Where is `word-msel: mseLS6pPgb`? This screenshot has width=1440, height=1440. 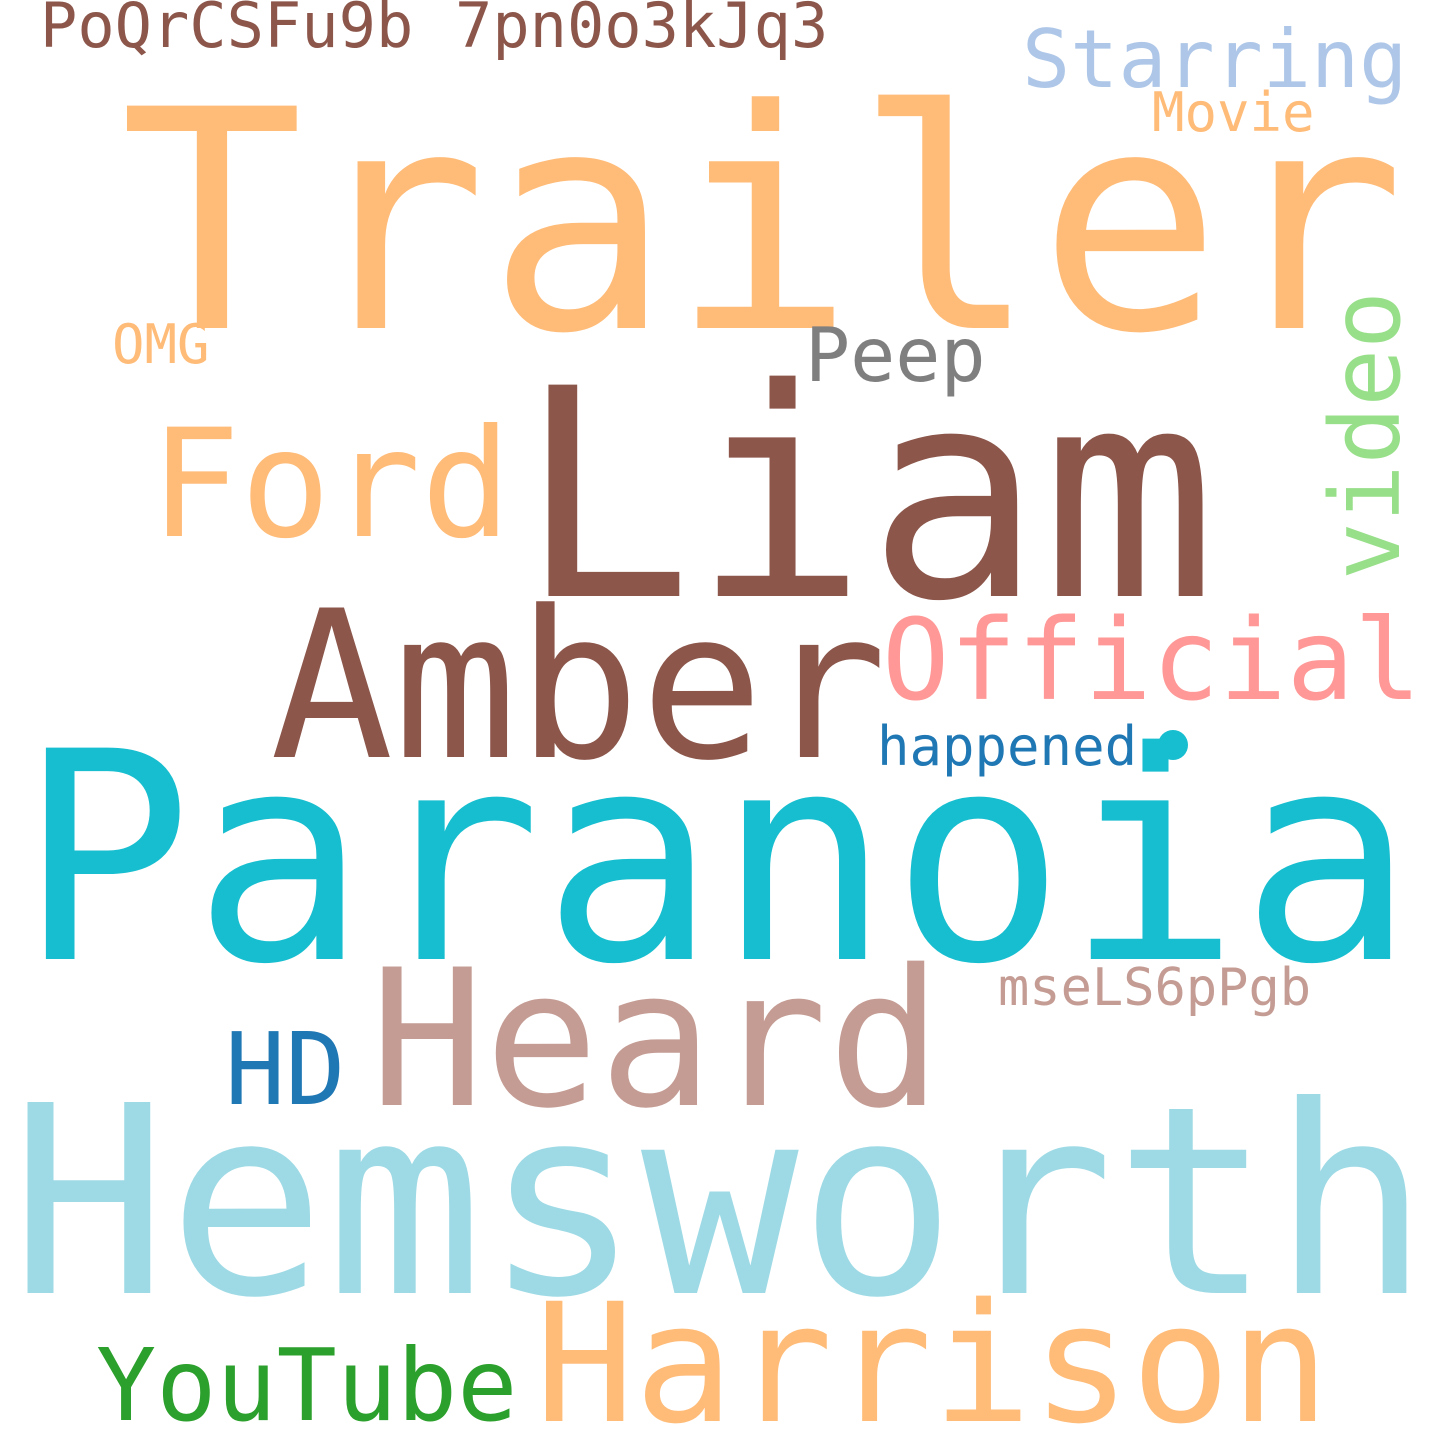
word-msel: mseLS6pPgb is located at coordinates (1155, 988).